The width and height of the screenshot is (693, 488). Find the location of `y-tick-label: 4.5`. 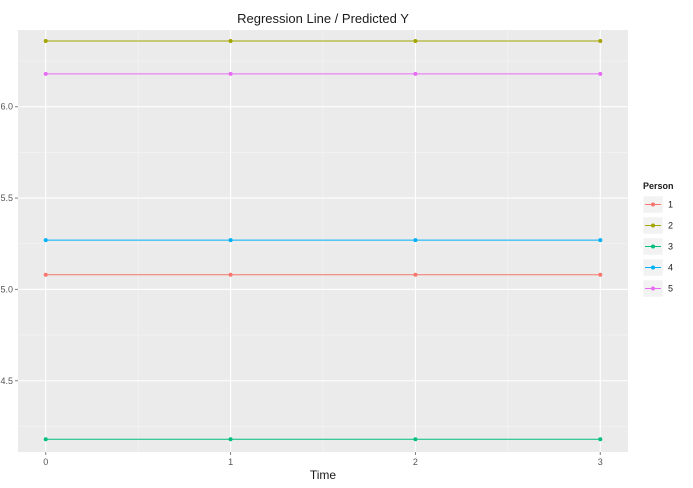

y-tick-label: 4.5 is located at coordinates (6, 381).